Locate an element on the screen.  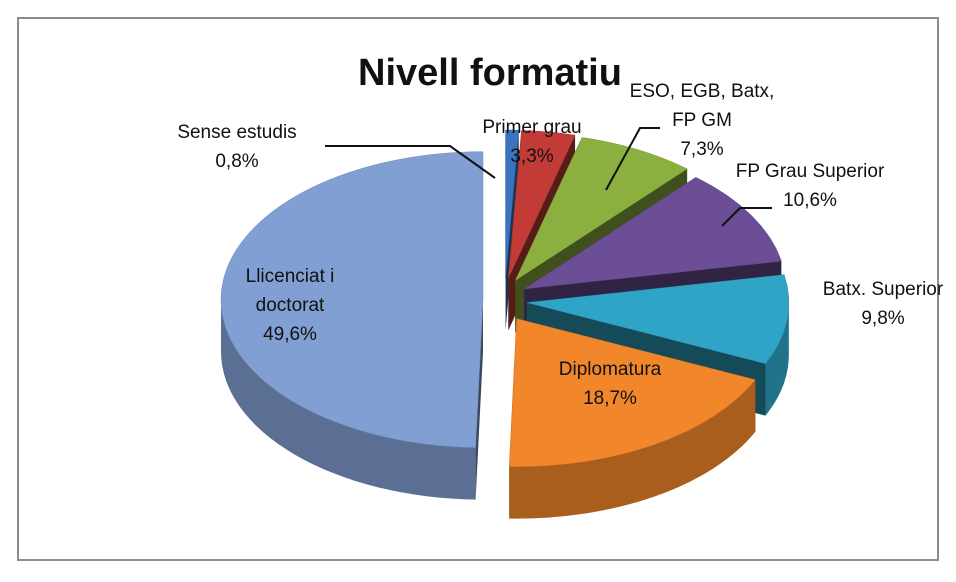
value-label: 10,6% is located at coordinates (810, 200).